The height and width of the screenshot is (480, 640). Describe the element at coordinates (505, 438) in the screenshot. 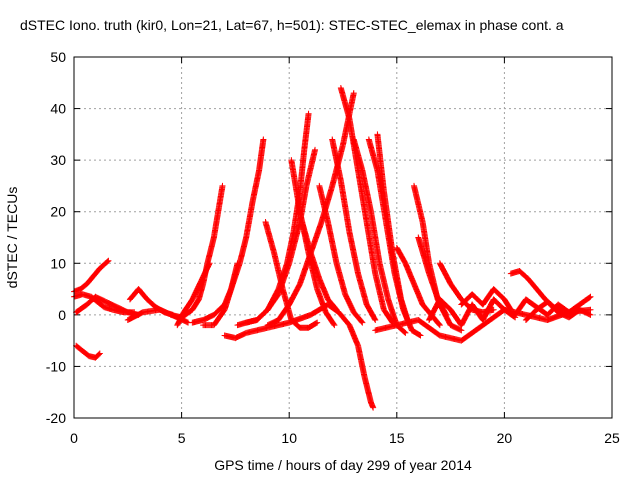

I see `x-tick-label: 20` at that location.